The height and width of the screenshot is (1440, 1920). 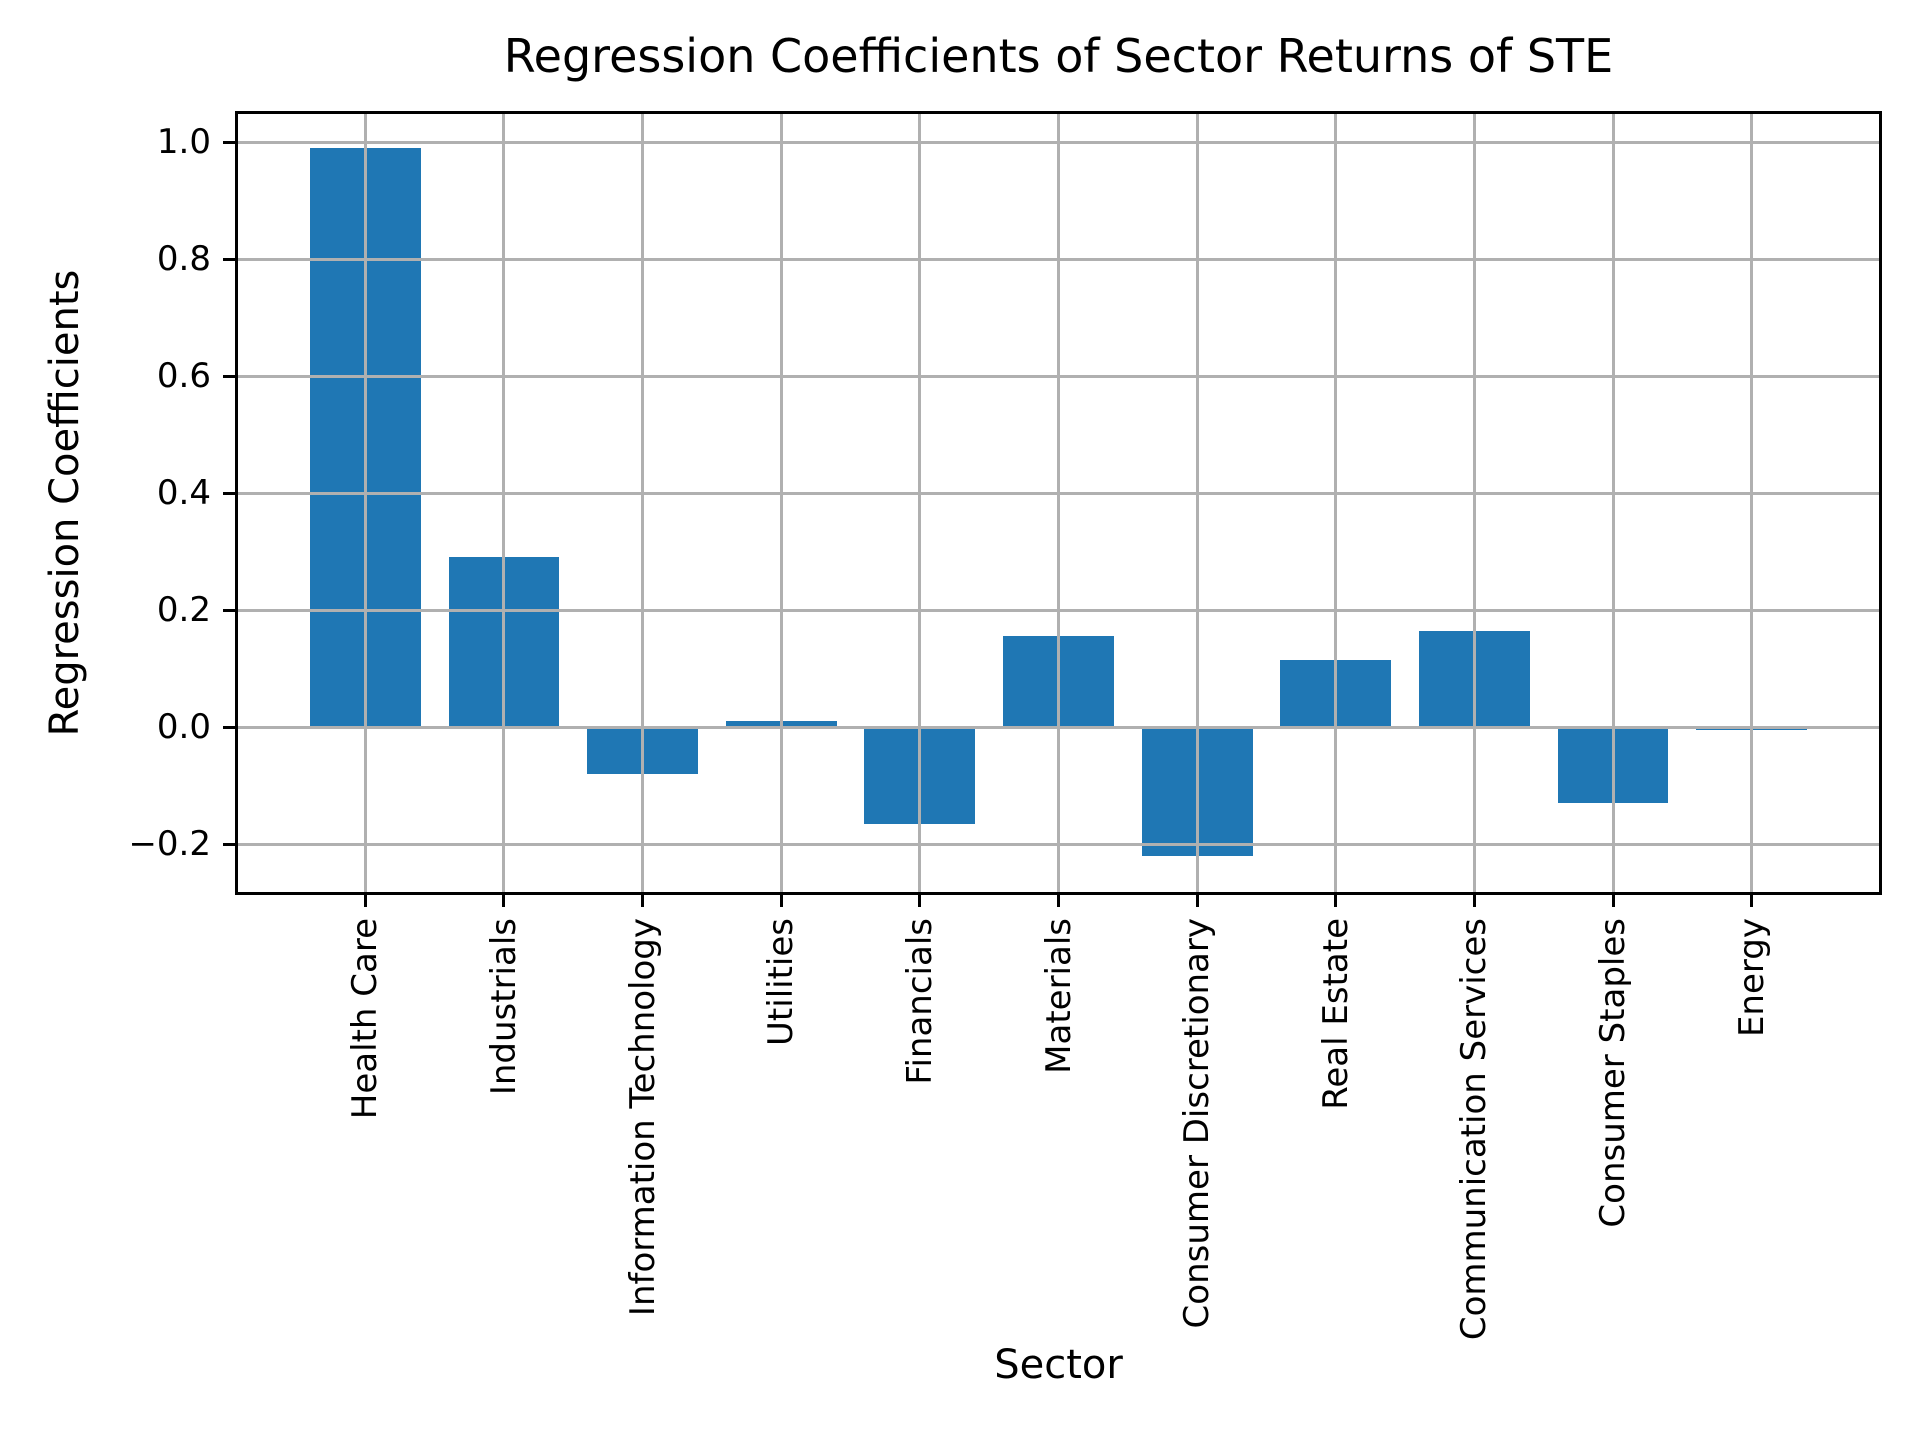 I want to click on x-tick-label-text: Consumer Staples, so click(x=1613, y=1073).